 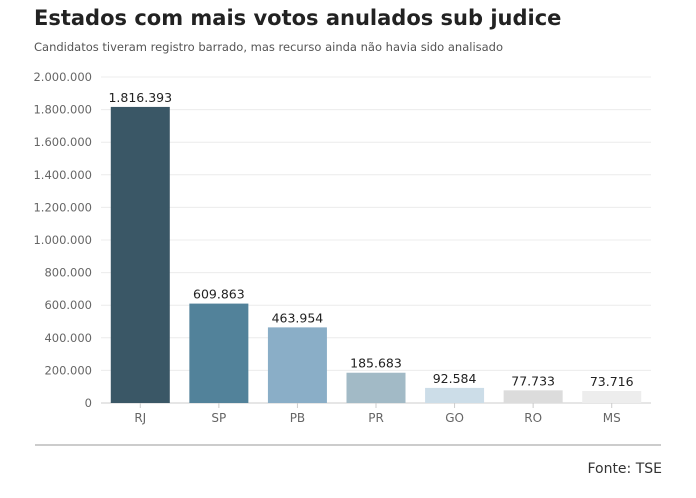 I want to click on data-label: 92.584, so click(x=455, y=378).